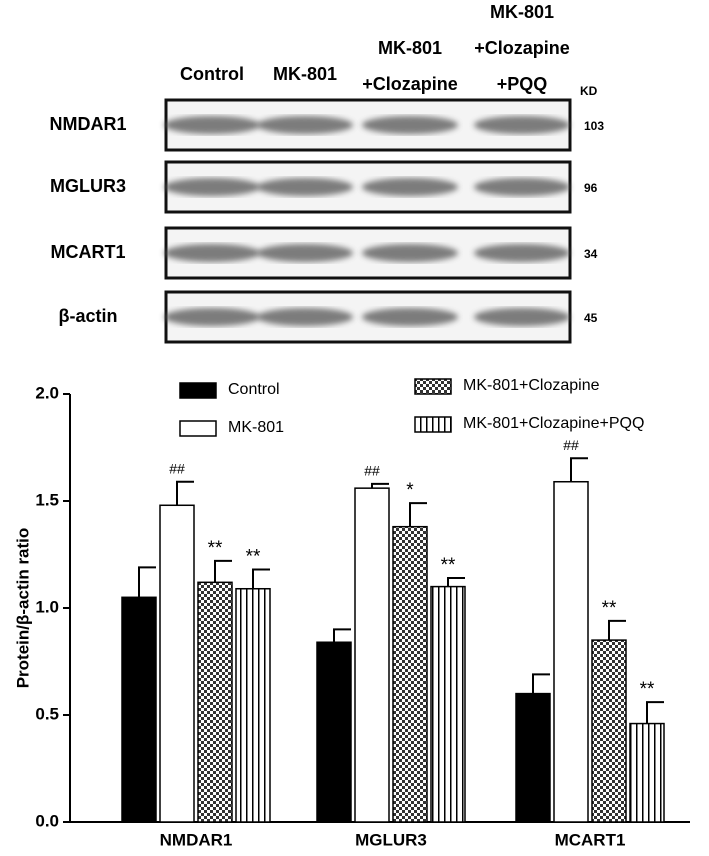 The image size is (709, 856). What do you see at coordinates (591, 188) in the screenshot?
I see `kd-value: 96` at bounding box center [591, 188].